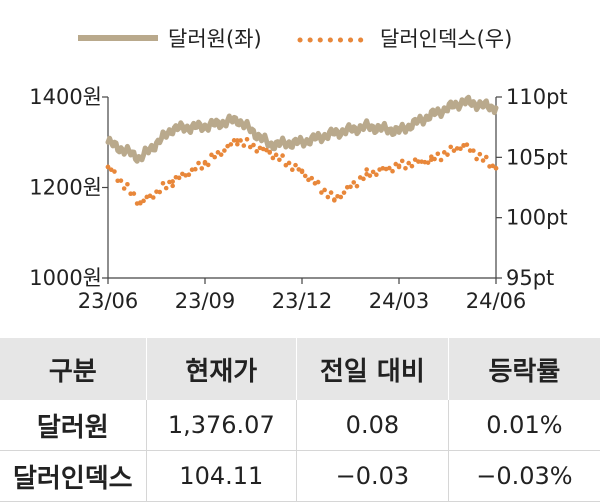 Image resolution: width=600 pixels, height=504 pixels. What do you see at coordinates (524, 425) in the screenshot?
I see `row-rate: 0.01%` at bounding box center [524, 425].